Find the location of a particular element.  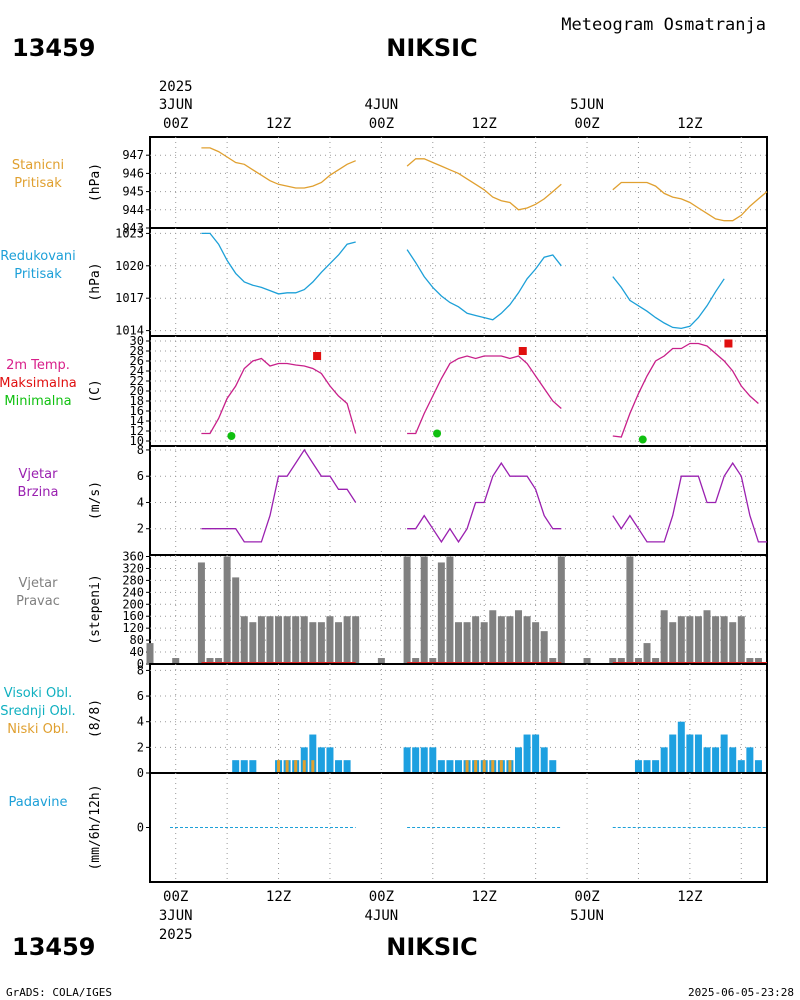

temperature-ytick-label: 18 is located at coordinates (137, 401).